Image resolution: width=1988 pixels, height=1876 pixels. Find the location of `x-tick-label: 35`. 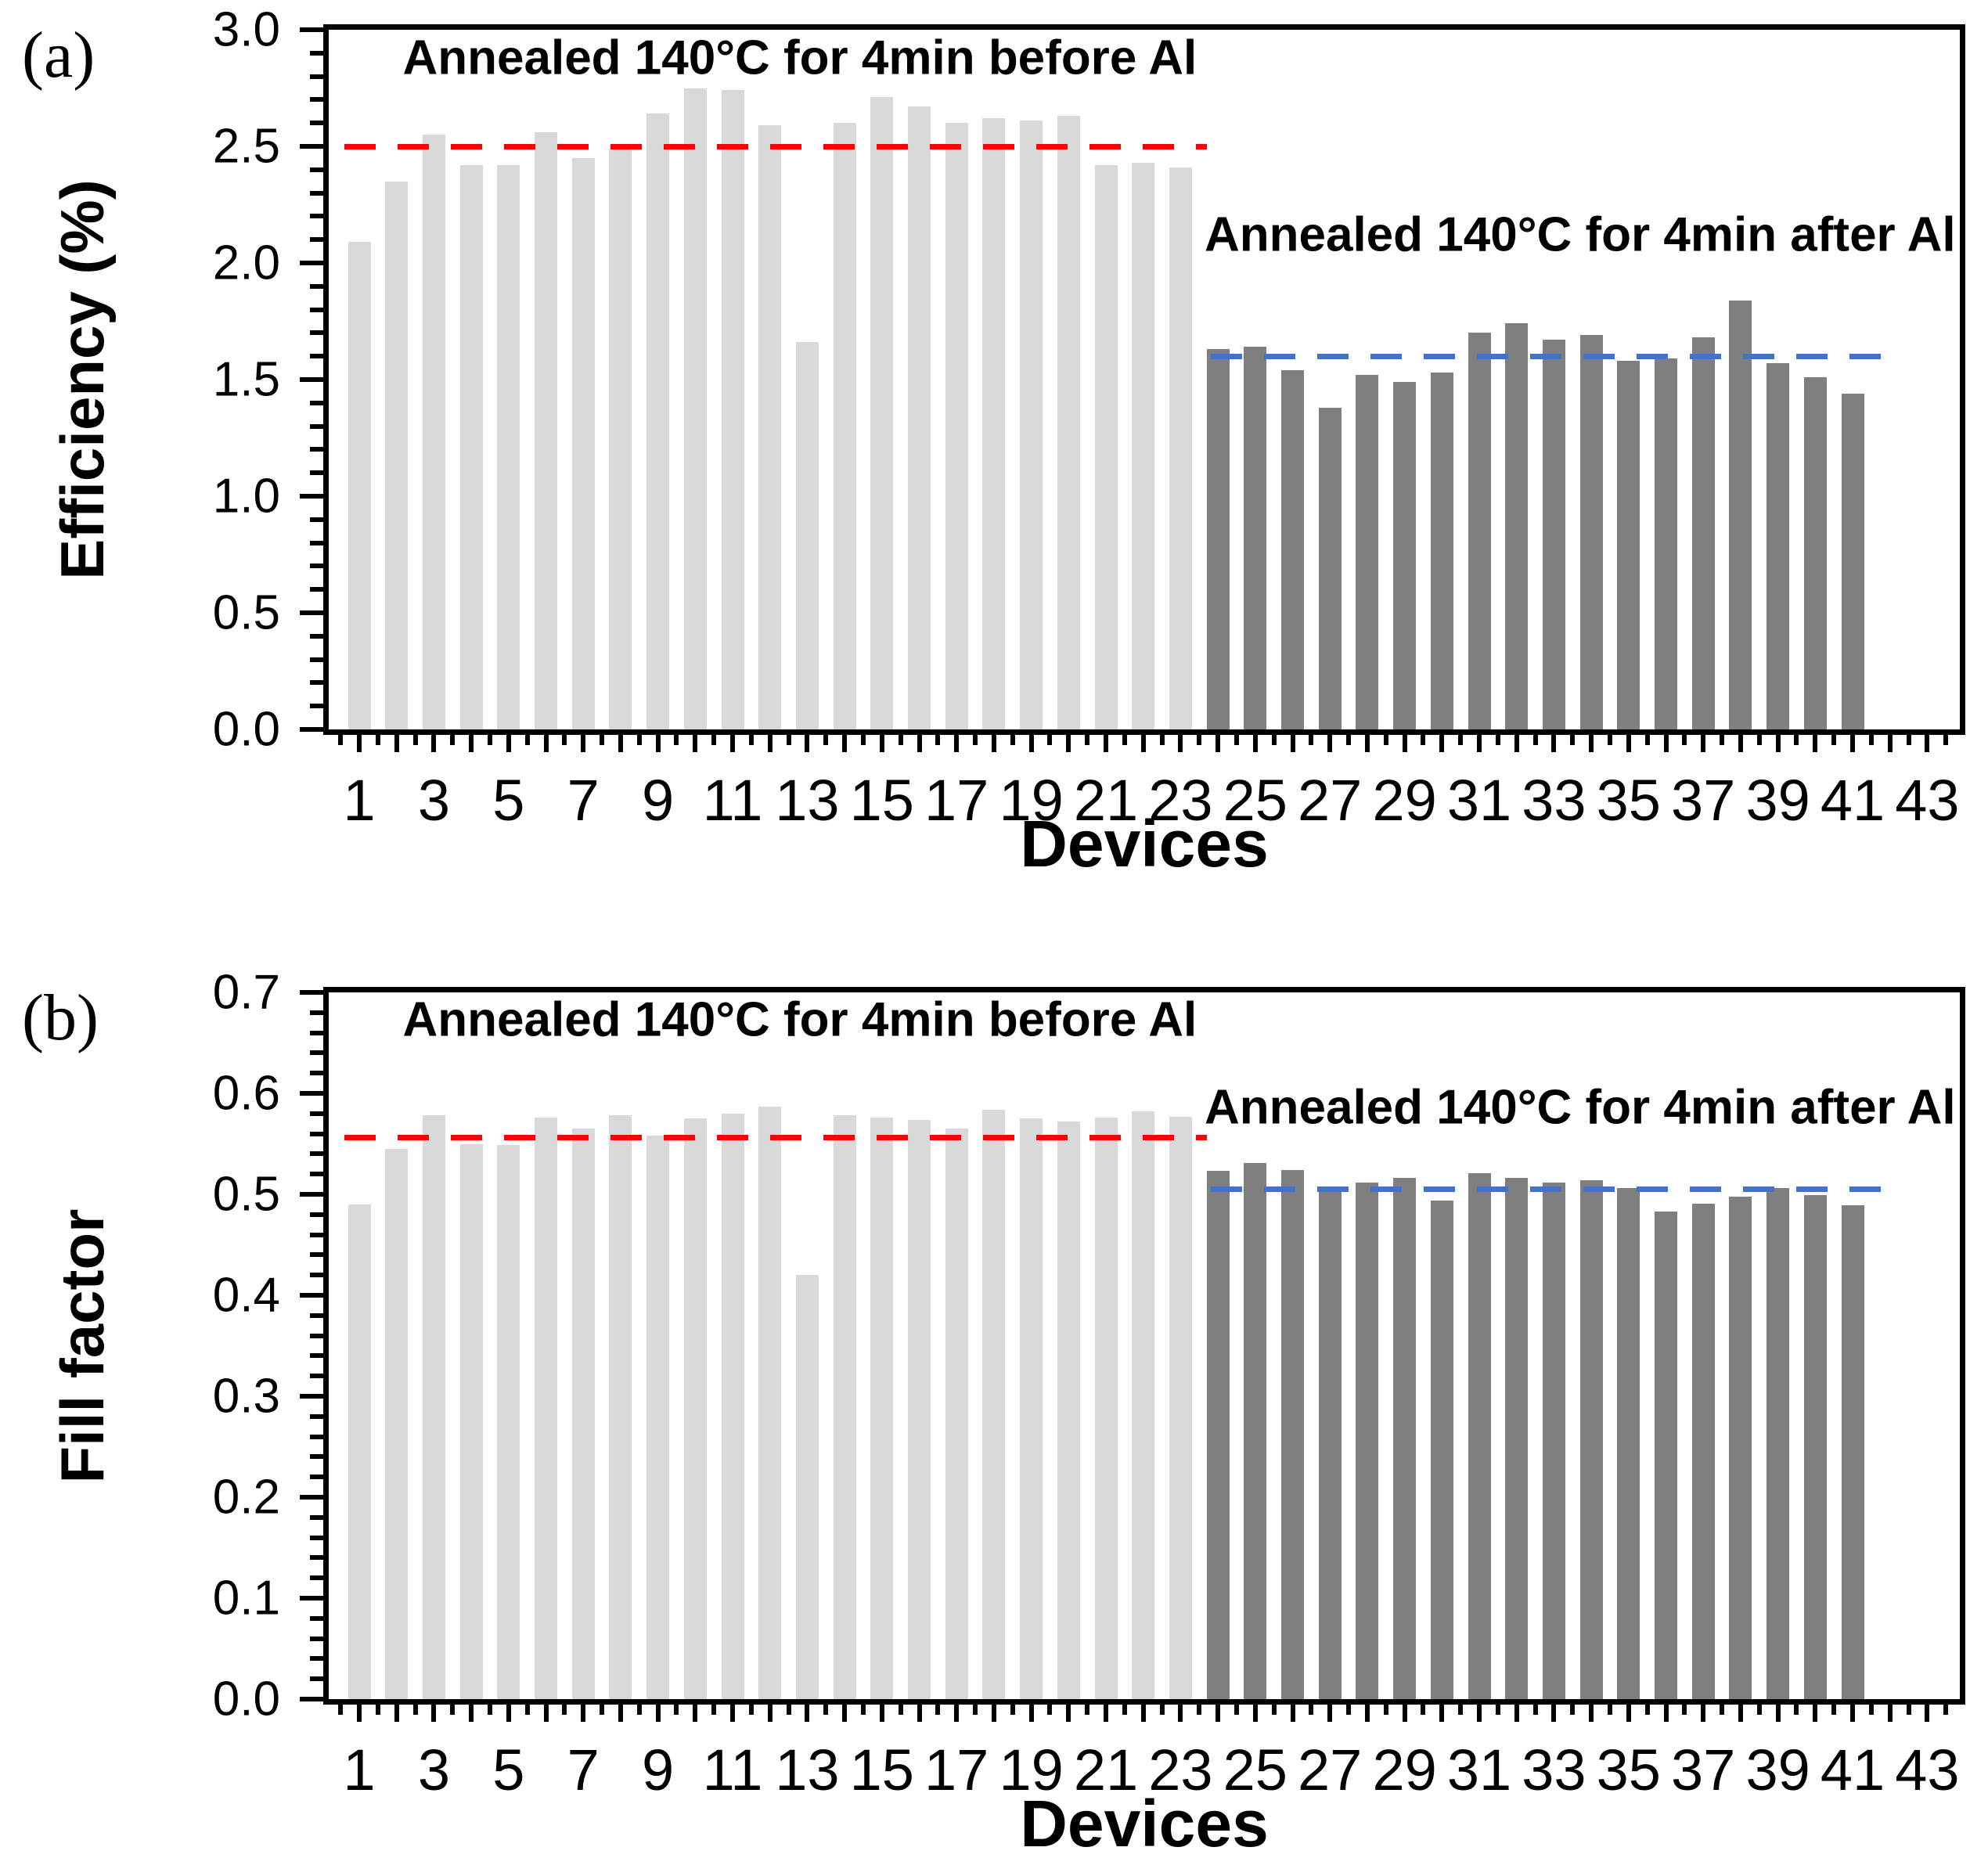

x-tick-label: 35 is located at coordinates (1629, 1769).